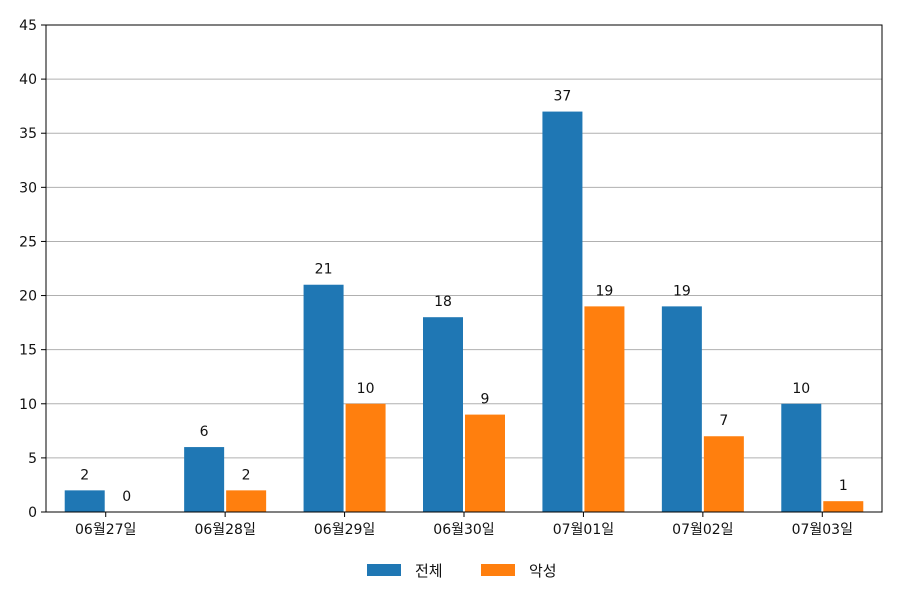 The height and width of the screenshot is (600, 900). Describe the element at coordinates (543, 571) in the screenshot. I see `legend-label: 악성` at that location.